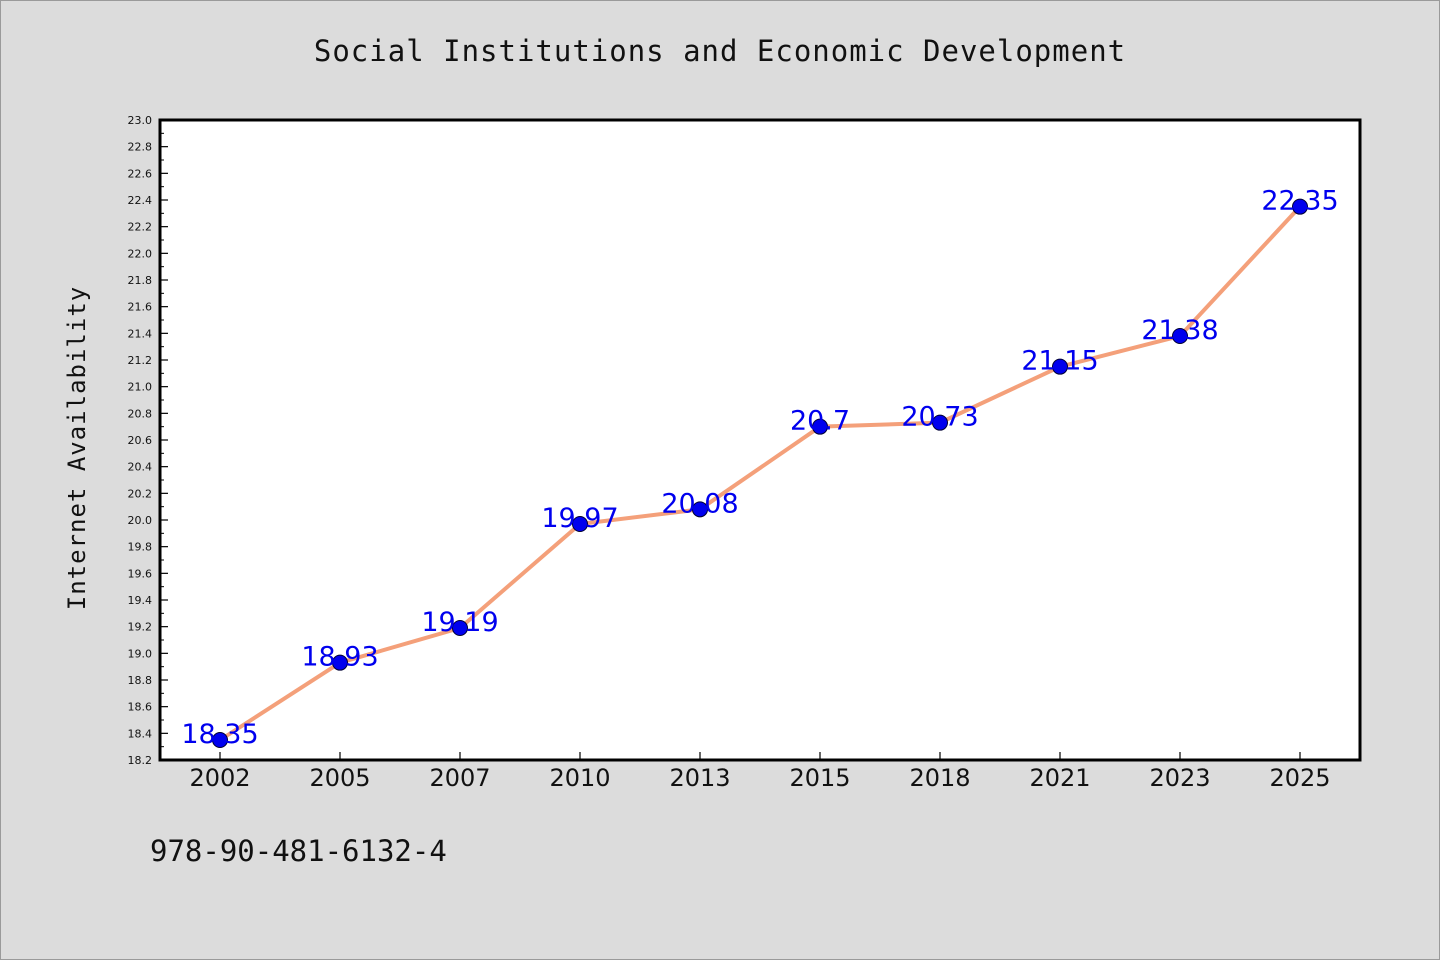 The image size is (1440, 960). I want to click on x-tick-label: 2018, so click(939, 778).